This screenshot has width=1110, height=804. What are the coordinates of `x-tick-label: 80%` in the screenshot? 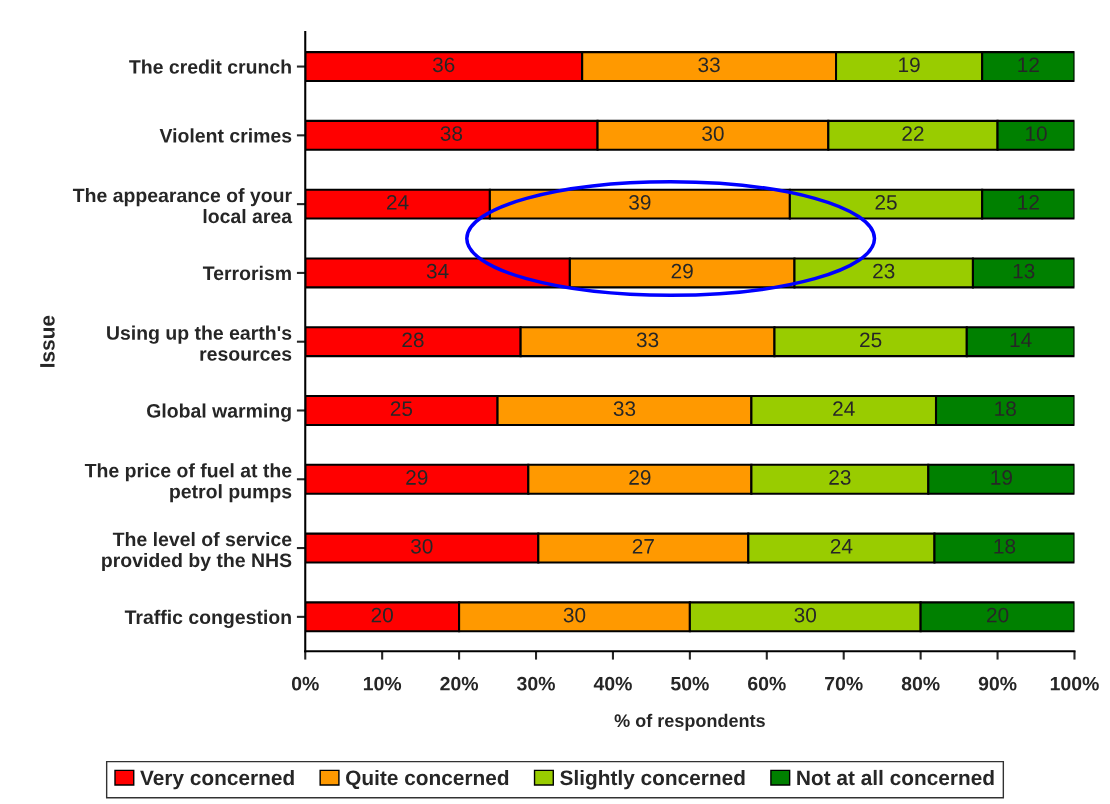 It's located at (920, 683).